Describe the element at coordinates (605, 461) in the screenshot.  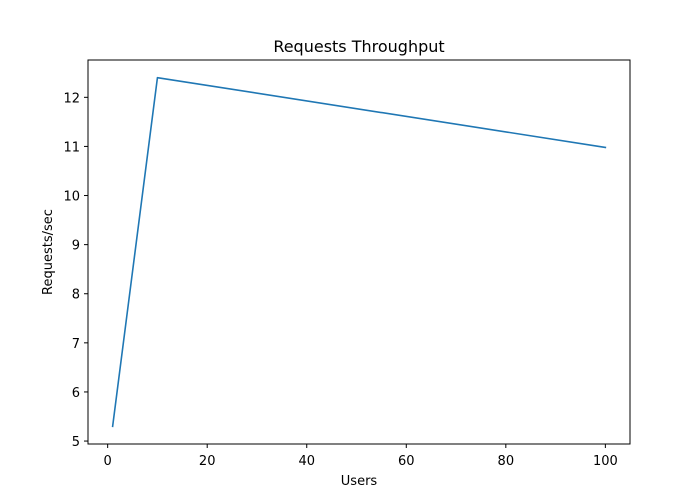
I see `x-tick-label: 100` at that location.